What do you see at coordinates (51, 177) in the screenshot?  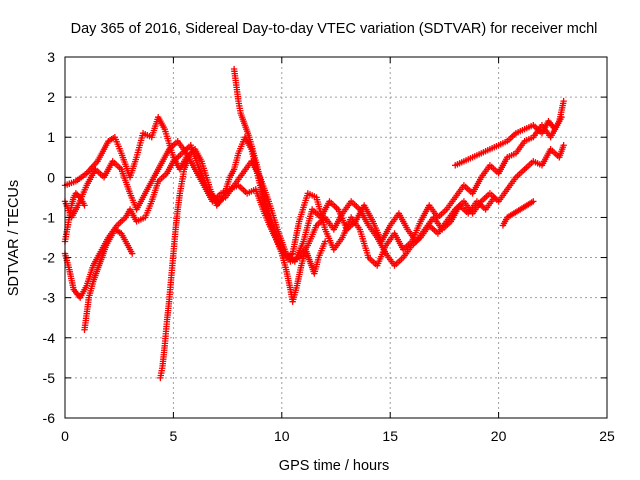 I see `y-tick-label: 0` at bounding box center [51, 177].